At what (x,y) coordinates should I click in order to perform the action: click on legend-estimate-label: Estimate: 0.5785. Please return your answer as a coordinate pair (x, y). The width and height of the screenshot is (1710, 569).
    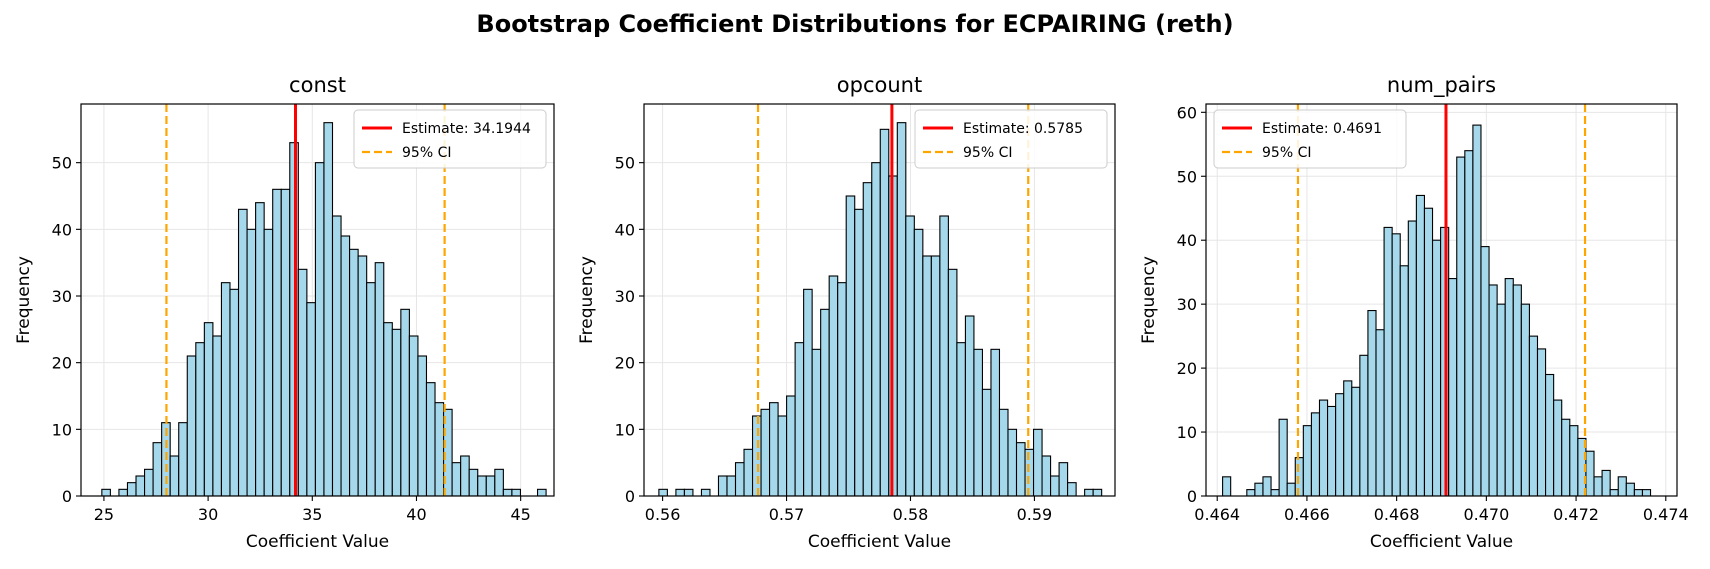
    Looking at the image, I should click on (1023, 129).